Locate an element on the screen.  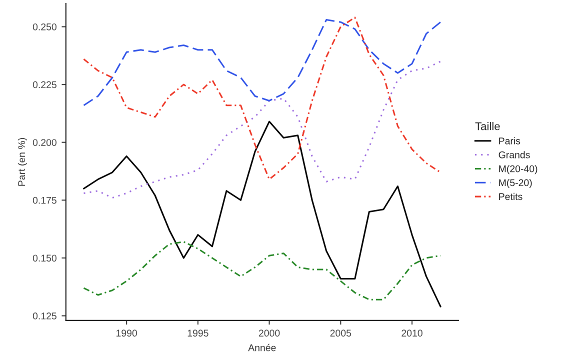
y-tick-label: 0.125 is located at coordinates (44, 316).